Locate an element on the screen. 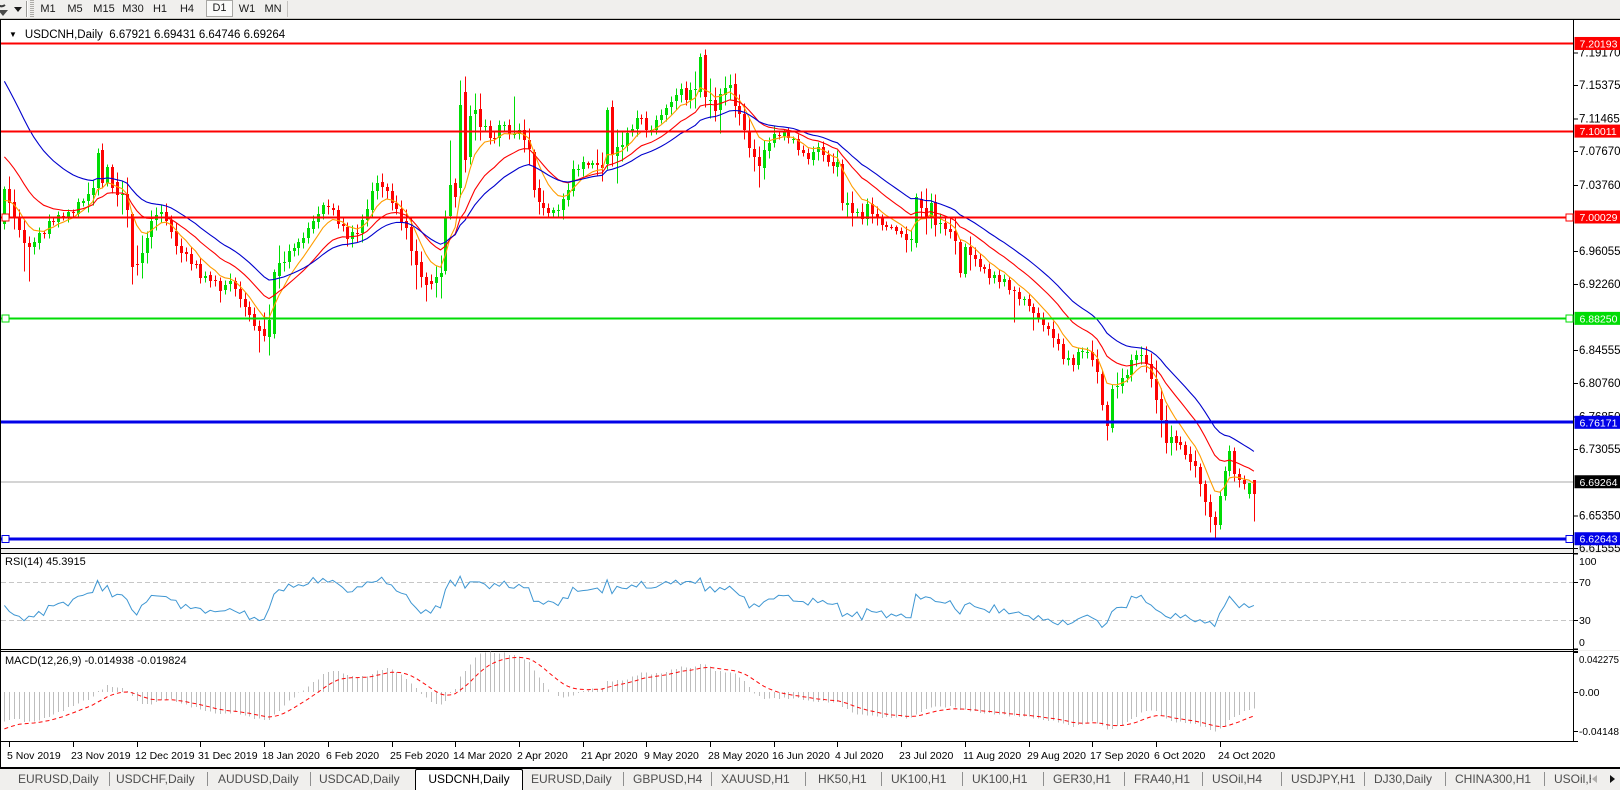 This screenshot has height=790, width=1620. price-badge-7.10011 is located at coordinates (1597, 131).